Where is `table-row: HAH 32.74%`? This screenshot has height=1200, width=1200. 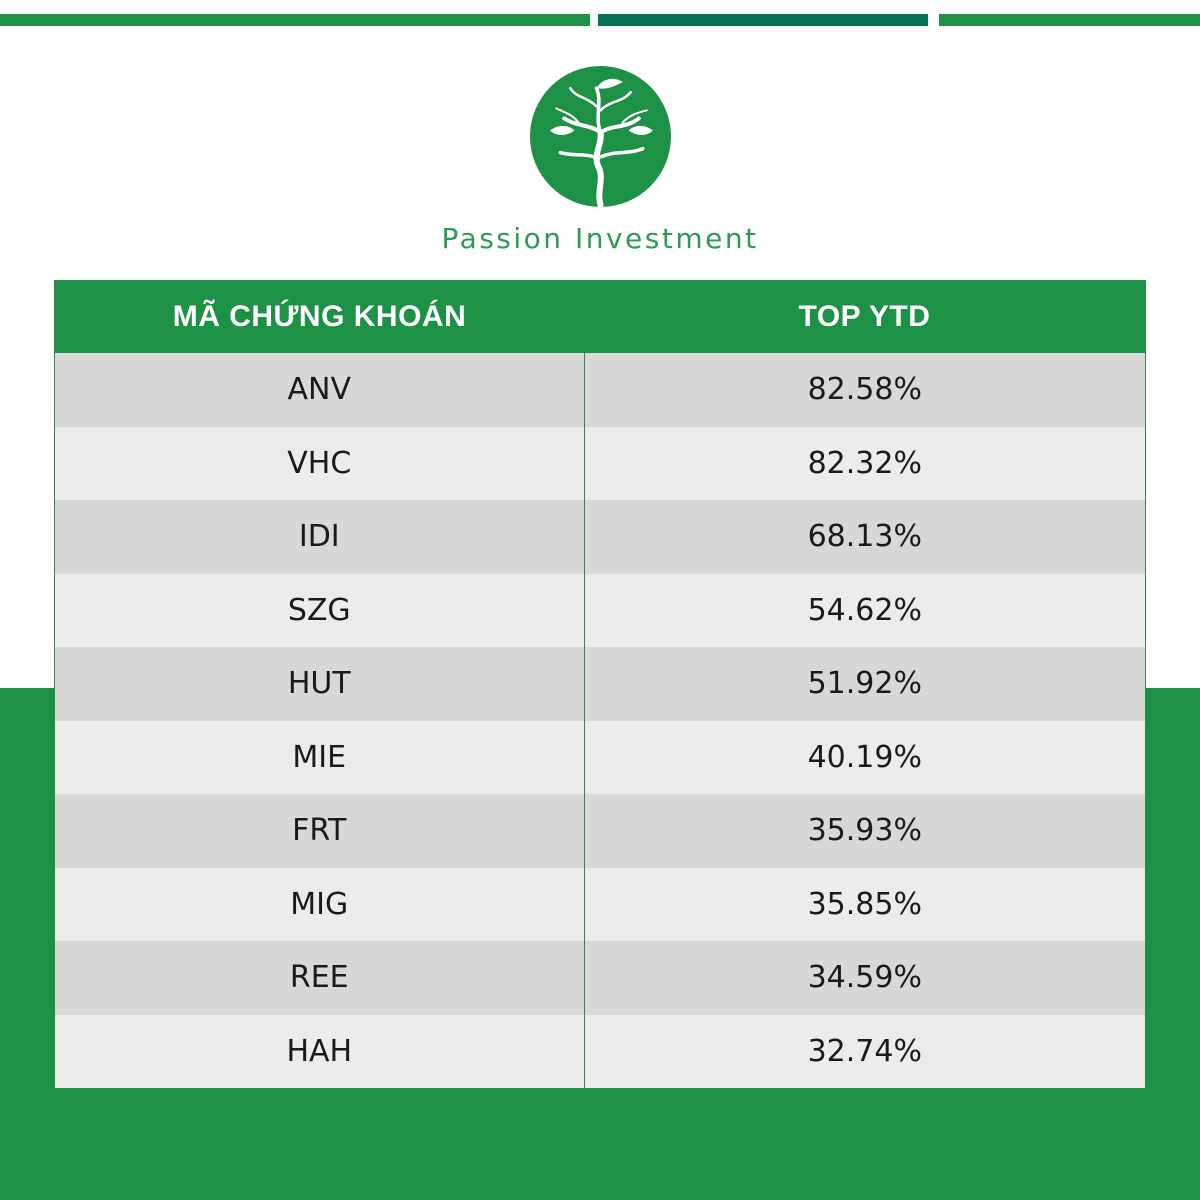
table-row: HAH 32.74% is located at coordinates (600, 1051).